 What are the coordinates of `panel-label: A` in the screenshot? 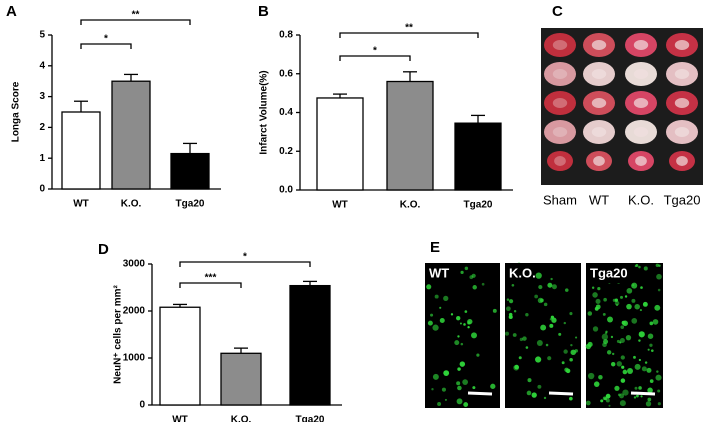 It's located at (11, 11).